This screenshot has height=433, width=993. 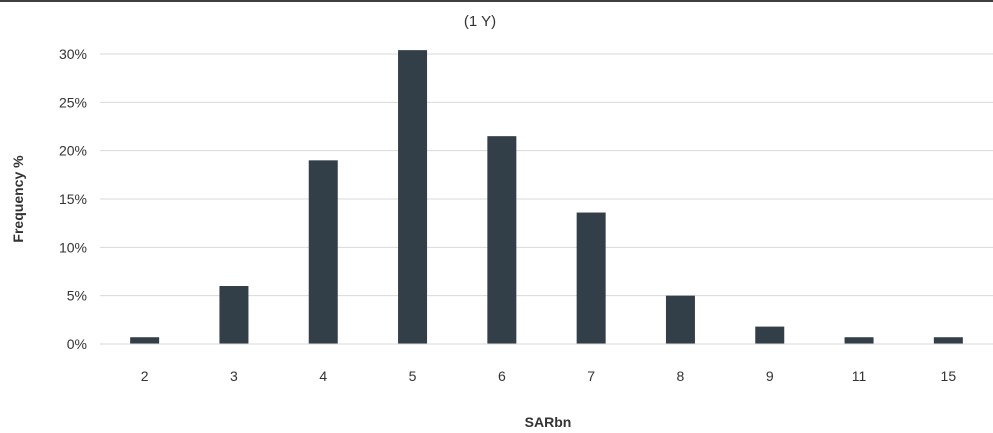 What do you see at coordinates (77, 344) in the screenshot?
I see `y-tick-label: 0%` at bounding box center [77, 344].